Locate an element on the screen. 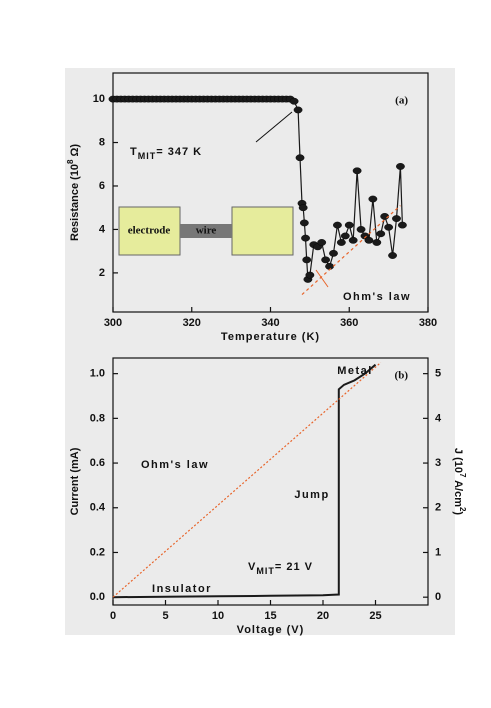 The width and height of the screenshot is (491, 708). panel-label: (b) is located at coordinates (402, 376).